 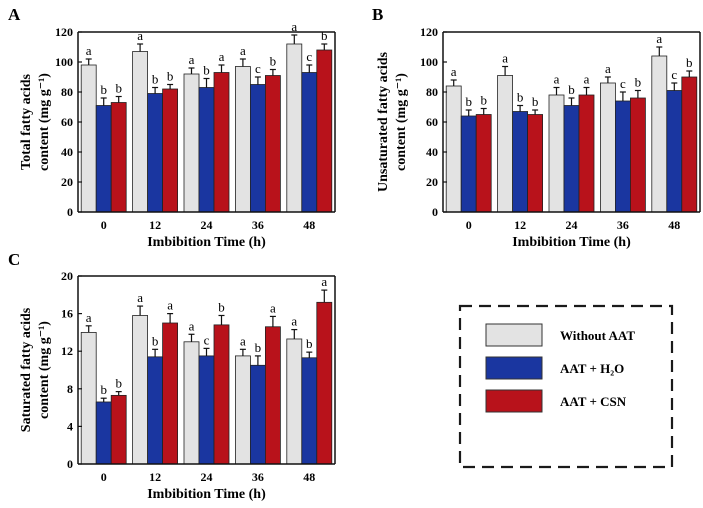 What do you see at coordinates (206, 70) in the screenshot?
I see `sig-letter-a-aat-h2o-24: b` at bounding box center [206, 70].